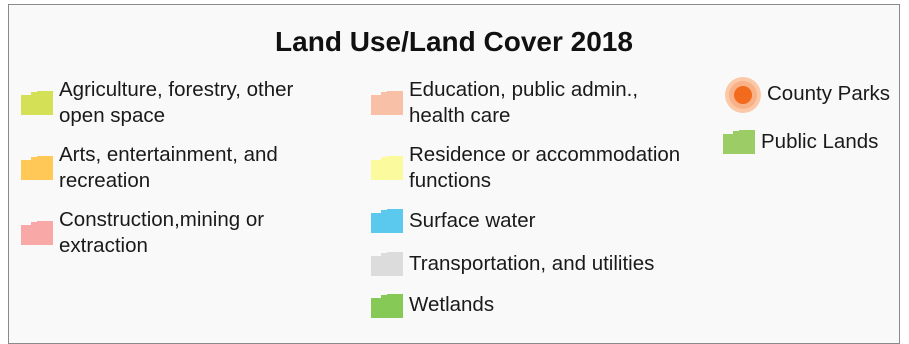 The height and width of the screenshot is (344, 909). What do you see at coordinates (105, 180) in the screenshot?
I see `legend-label-line: recreation` at bounding box center [105, 180].